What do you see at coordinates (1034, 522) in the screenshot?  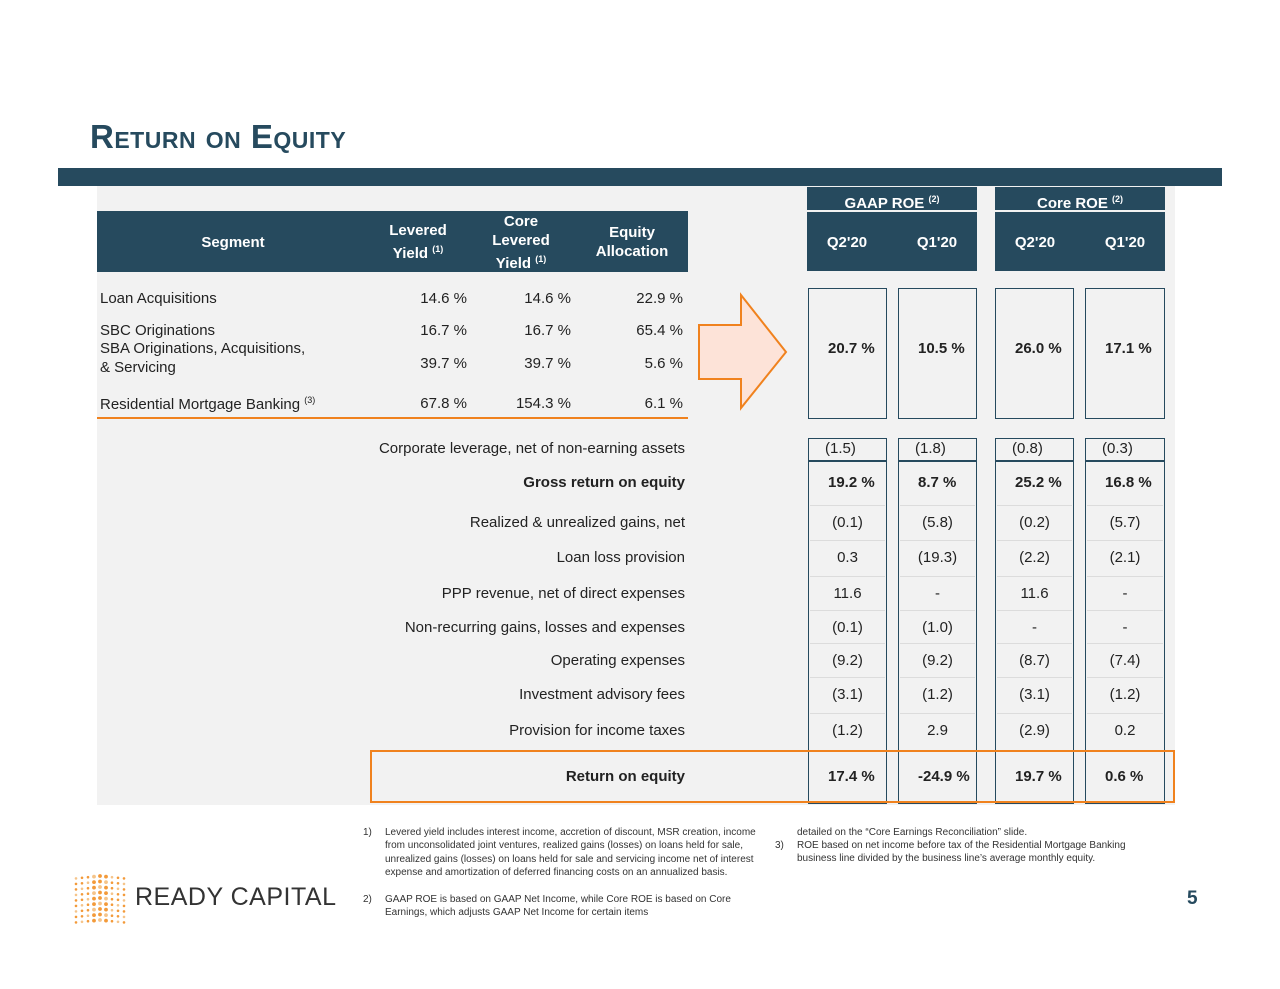 I see `row-value: (0.2)` at bounding box center [1034, 522].